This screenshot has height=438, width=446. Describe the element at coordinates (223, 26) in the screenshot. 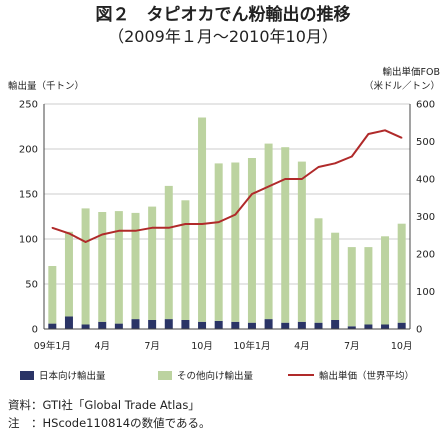

I see `chart-title: 図２ タピオカでん粉輸出の推移 （2009年１月～2010年10月）` at that location.